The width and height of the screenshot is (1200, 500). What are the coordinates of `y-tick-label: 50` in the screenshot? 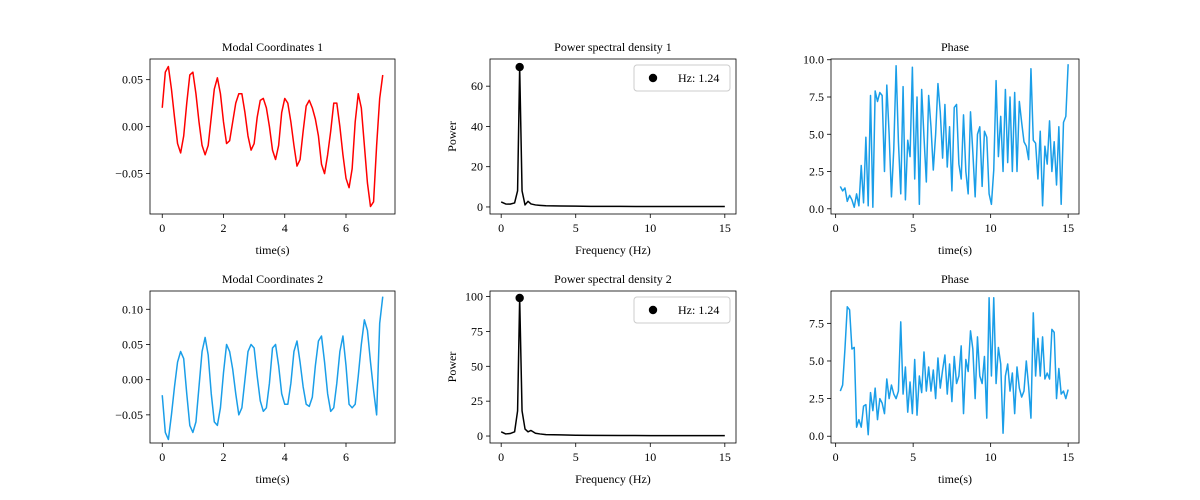 It's located at (477, 366).